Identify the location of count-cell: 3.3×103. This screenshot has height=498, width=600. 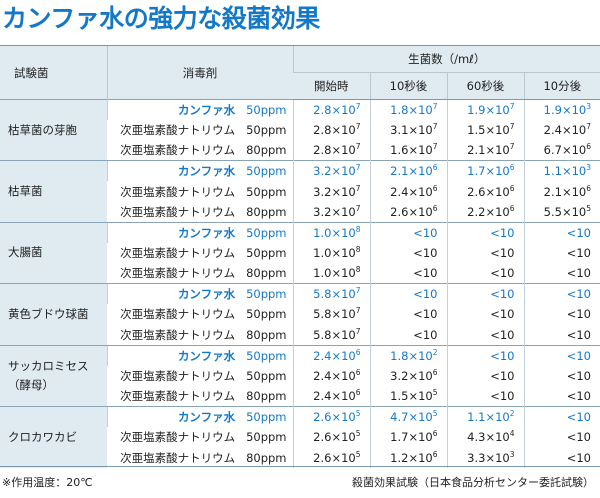
(485, 457).